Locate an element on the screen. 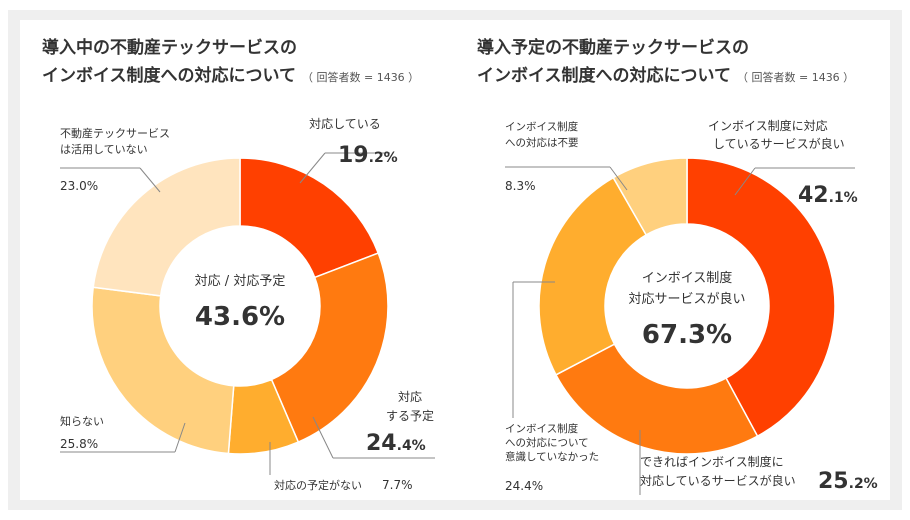  label-taiou-service-1: インボイス制度に対応 is located at coordinates (768, 125).